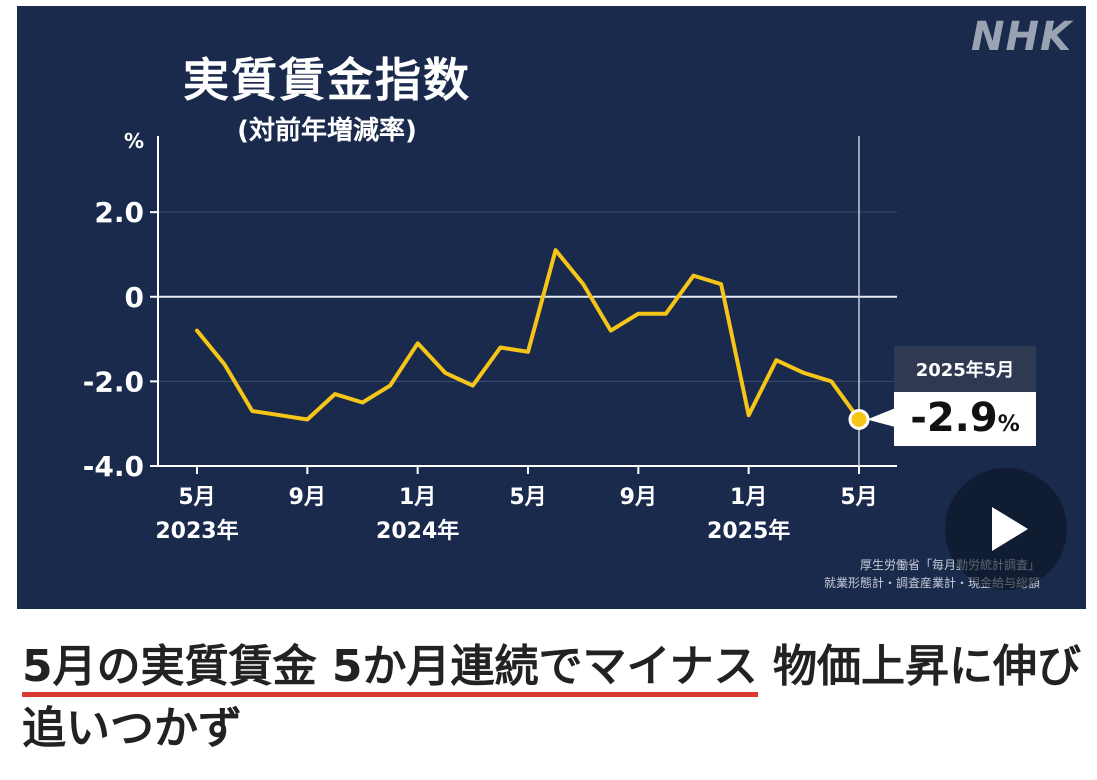 The width and height of the screenshot is (1097, 780). What do you see at coordinates (882, 417) in the screenshot?
I see `callout-pointer` at bounding box center [882, 417].